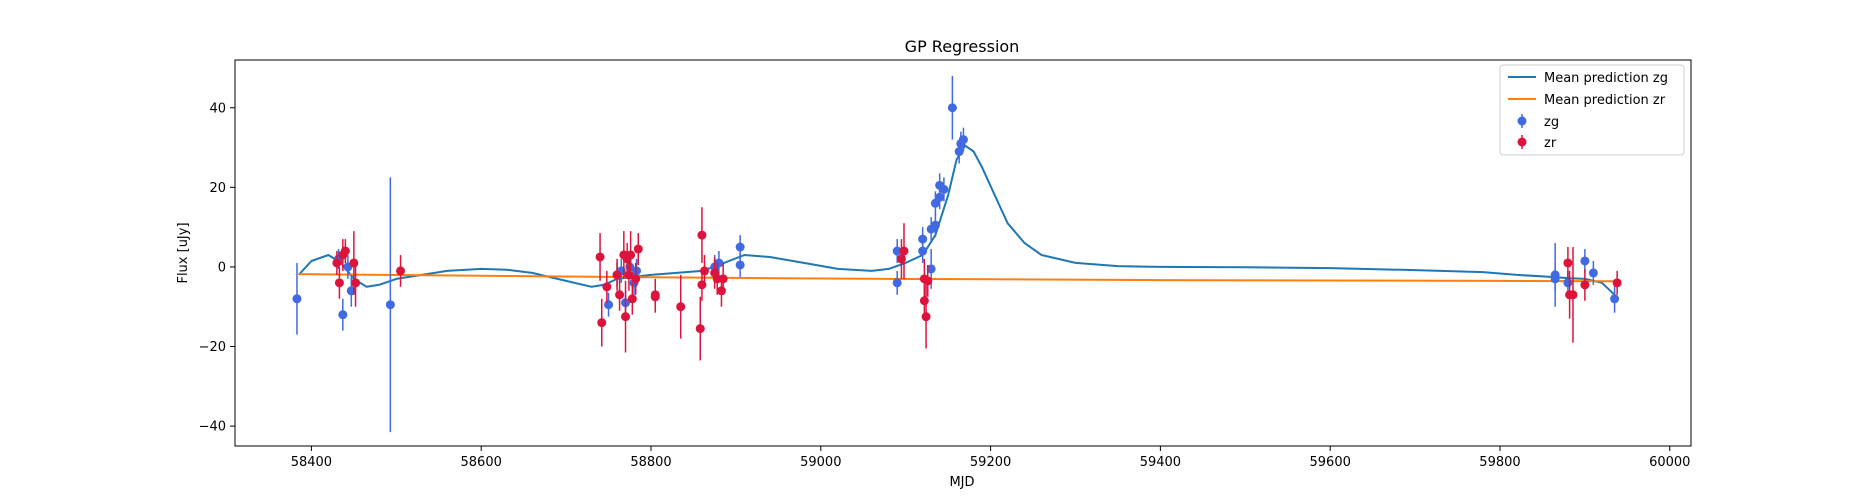 The height and width of the screenshot is (500, 1875). I want to click on y-axis: −40 −20 0 20 40, so click(217, 268).